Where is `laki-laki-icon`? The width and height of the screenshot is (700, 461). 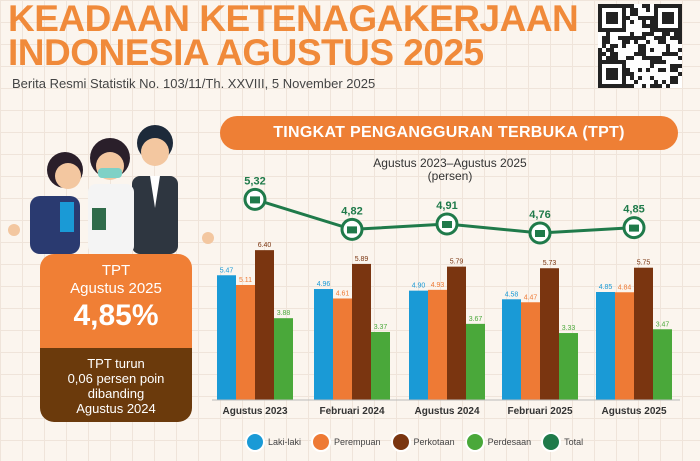
laki-laki-icon is located at coordinates (255, 442).